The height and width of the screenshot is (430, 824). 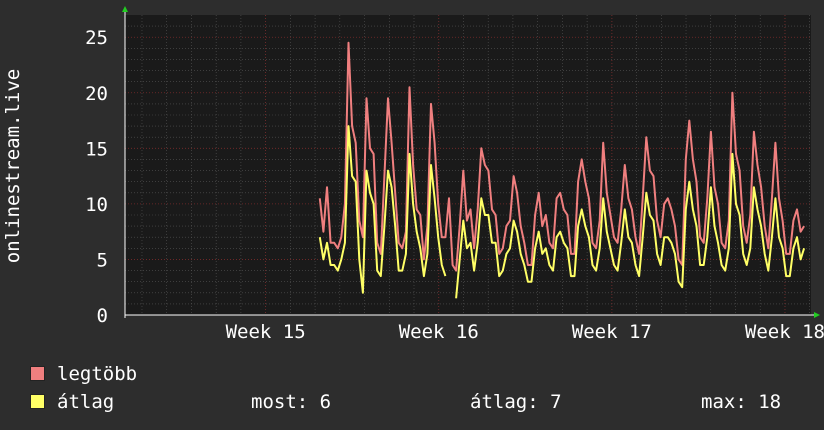 What do you see at coordinates (291, 402) in the screenshot?
I see `stat-most: most: 6` at bounding box center [291, 402].